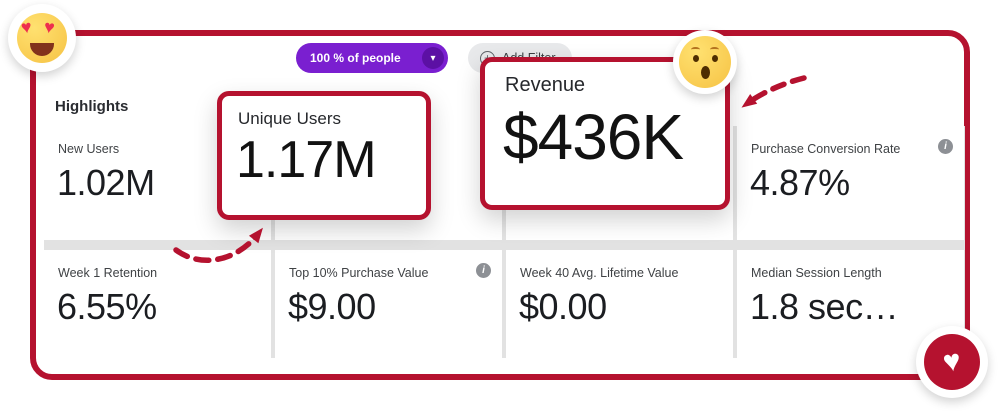  Describe the element at coordinates (92, 106) in the screenshot. I see `section-title-highlights: Highlights` at that location.